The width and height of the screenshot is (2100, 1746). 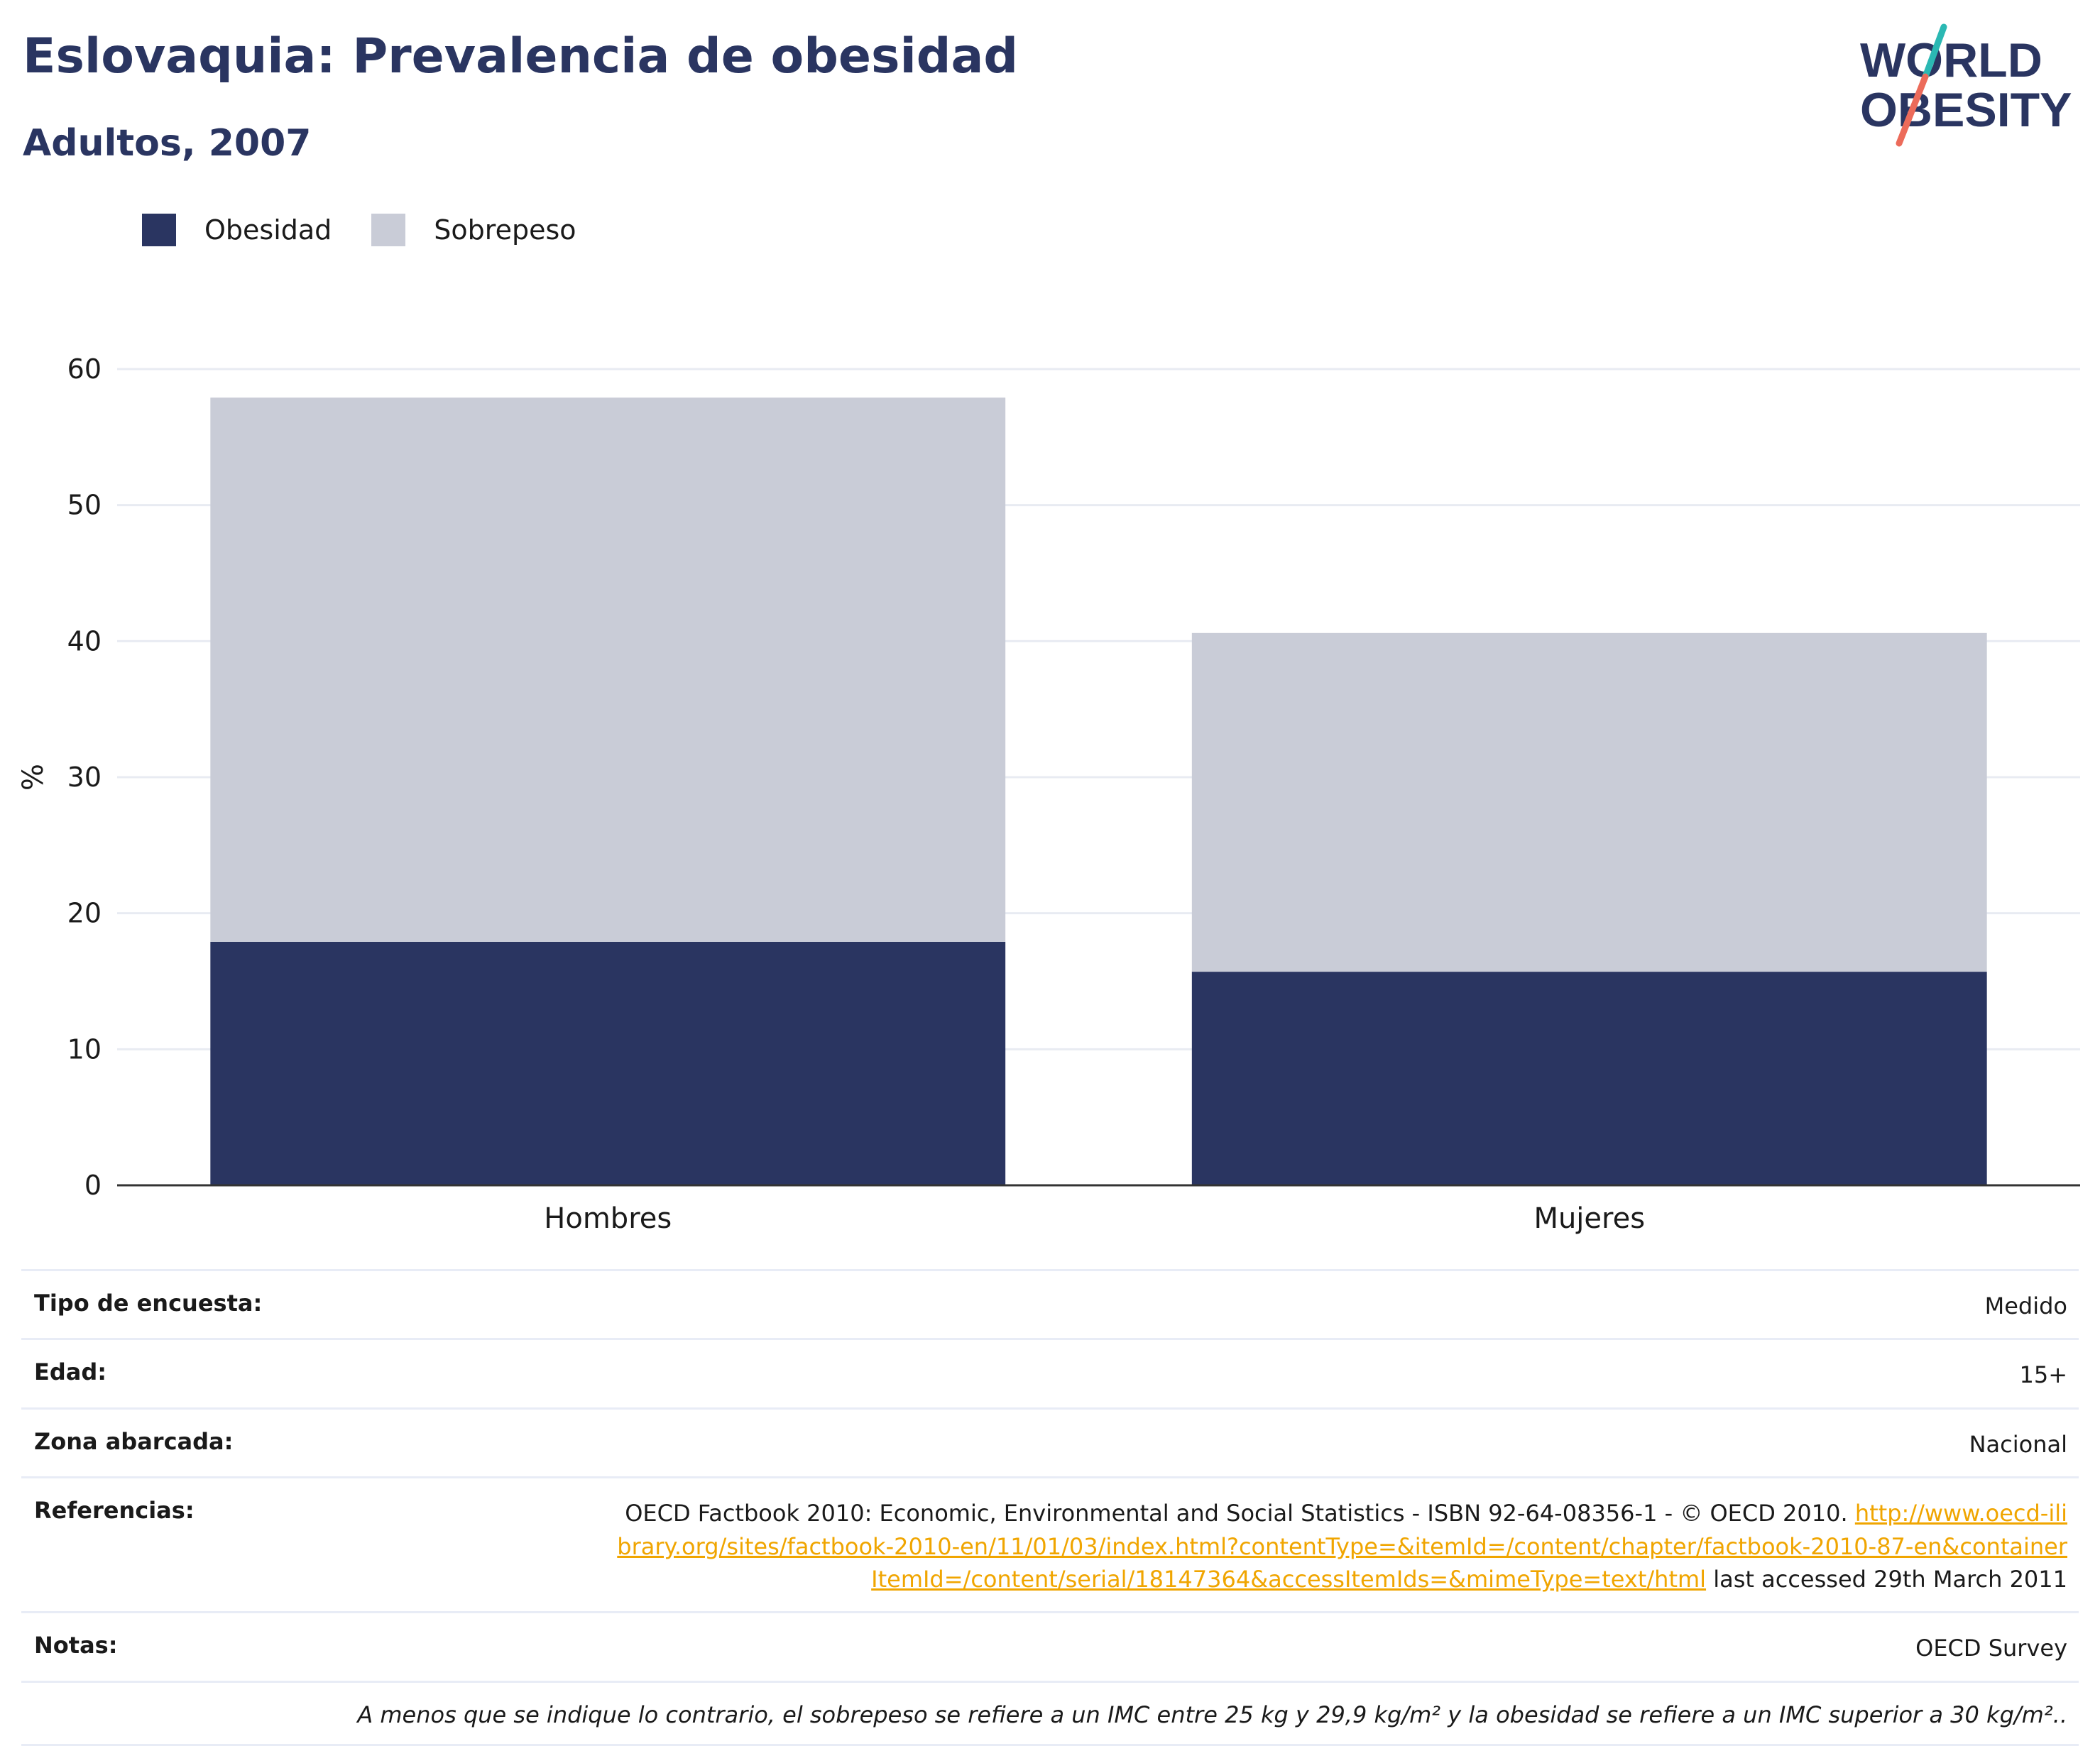 What do you see at coordinates (1589, 802) in the screenshot?
I see `bar-sobrepeso-mujeres` at bounding box center [1589, 802].